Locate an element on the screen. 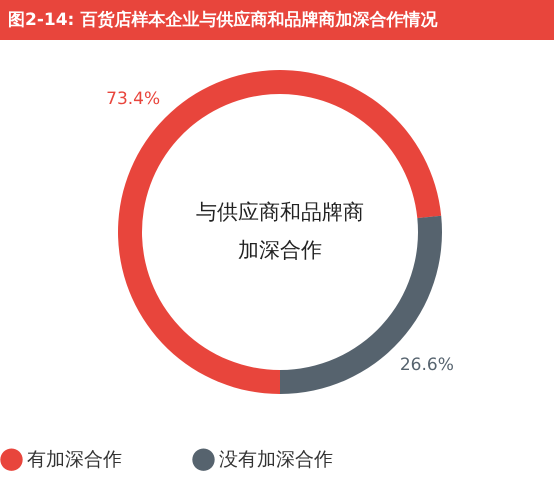 This screenshot has width=554, height=500. chart-title: 图2-14: 百货店样本企业与供应商和品牌商加深合作情况 is located at coordinates (223, 20).